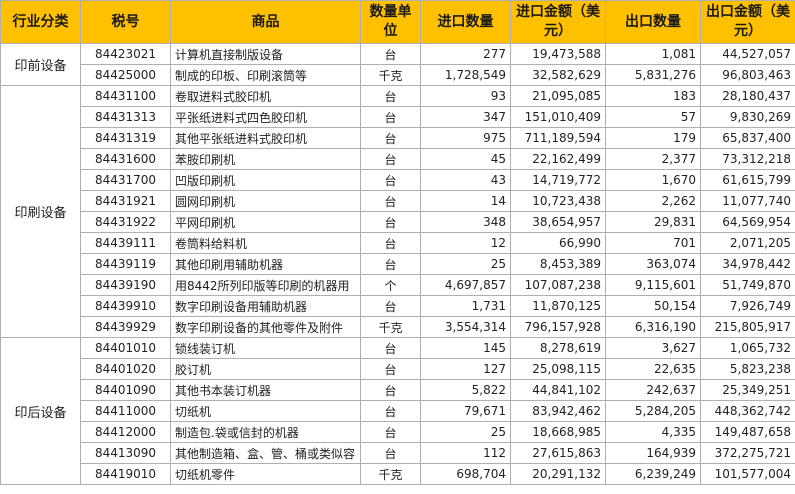 This screenshot has width=795, height=494. Describe the element at coordinates (465, 138) in the screenshot. I see `cell-import-qty: 975` at that location.